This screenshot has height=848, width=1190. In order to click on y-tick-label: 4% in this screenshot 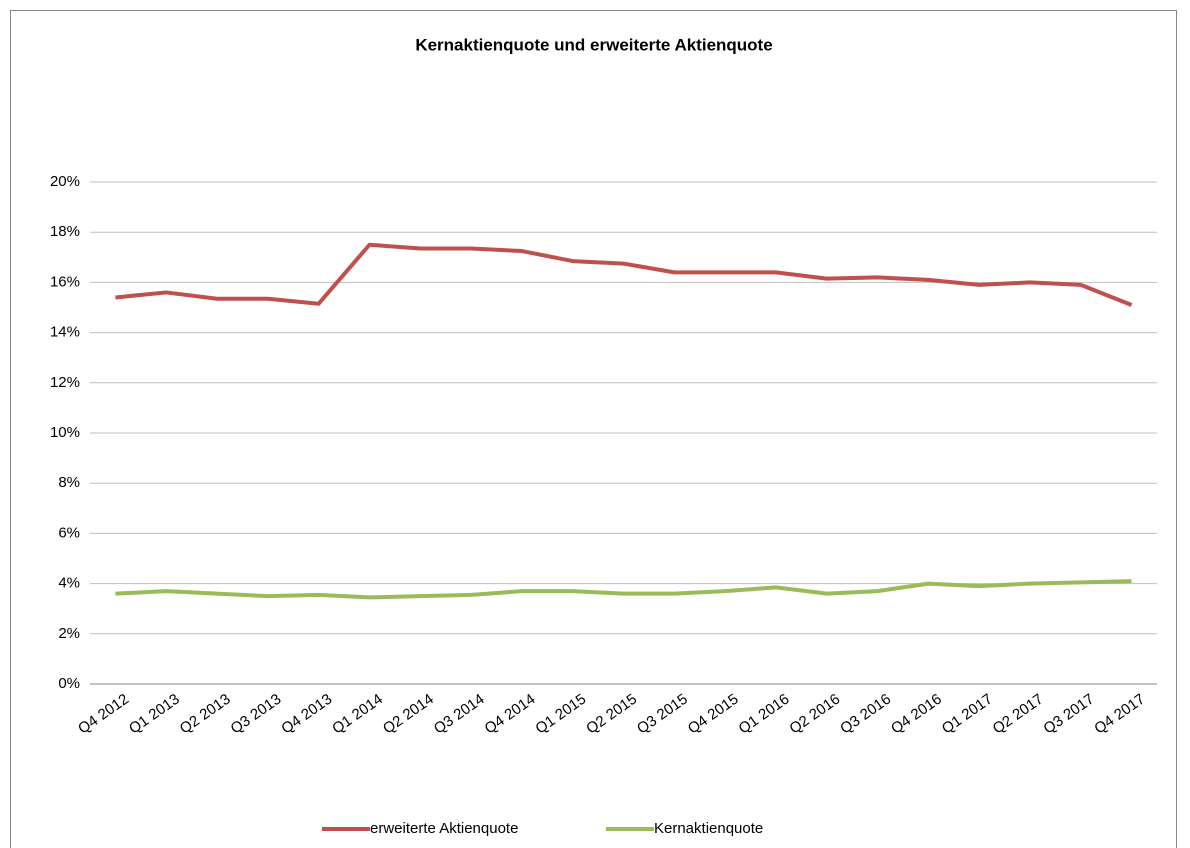, I will do `click(69, 583)`.